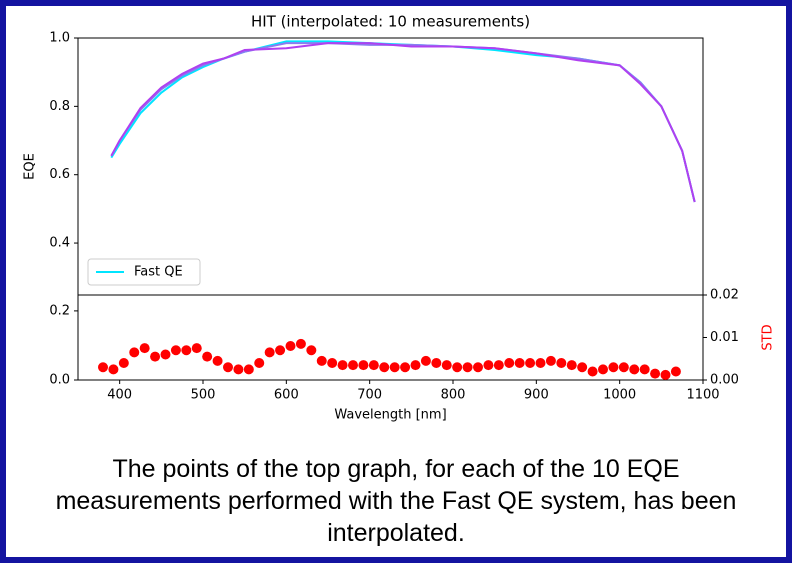 The image size is (792, 563). I want to click on x-tick-label: 800, so click(453, 395).